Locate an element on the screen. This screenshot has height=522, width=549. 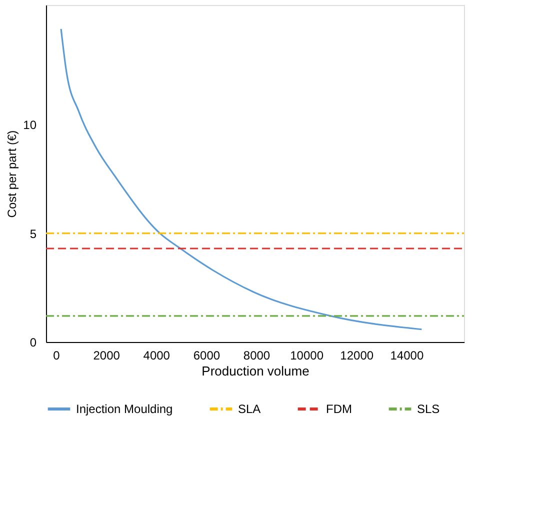
x-tick-label: 4000 is located at coordinates (156, 355).